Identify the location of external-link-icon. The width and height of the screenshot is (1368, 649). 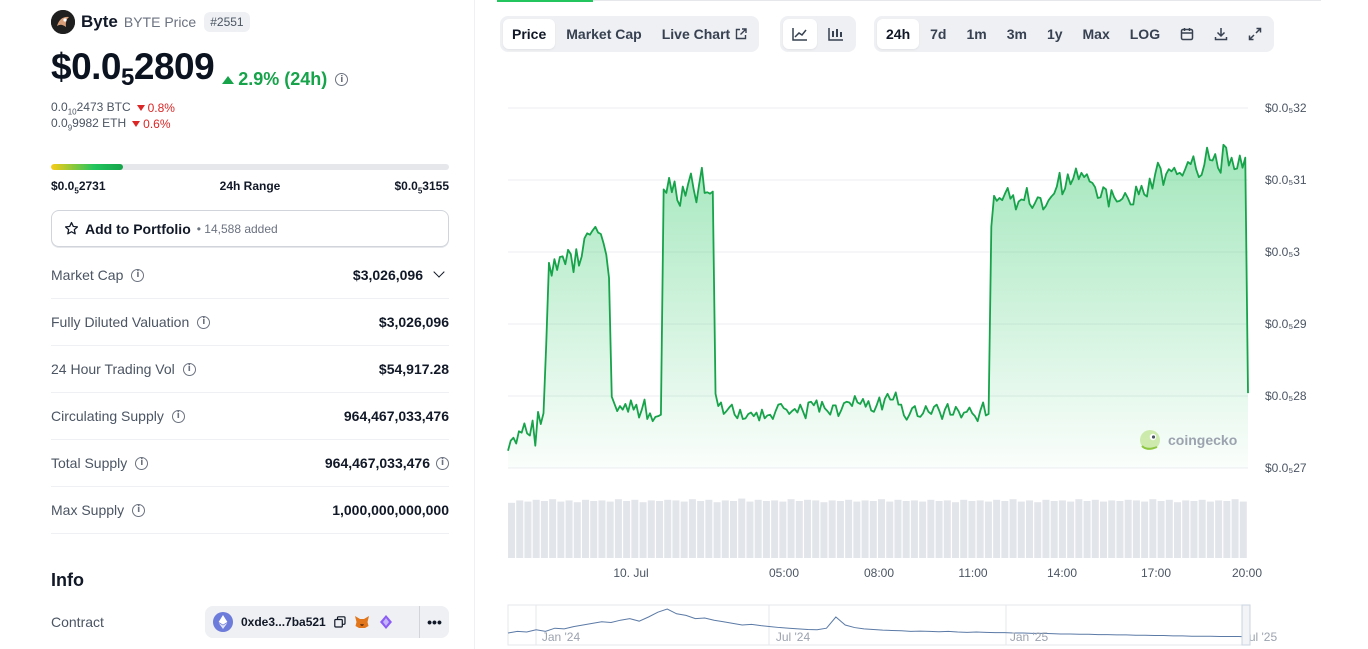
(741, 34).